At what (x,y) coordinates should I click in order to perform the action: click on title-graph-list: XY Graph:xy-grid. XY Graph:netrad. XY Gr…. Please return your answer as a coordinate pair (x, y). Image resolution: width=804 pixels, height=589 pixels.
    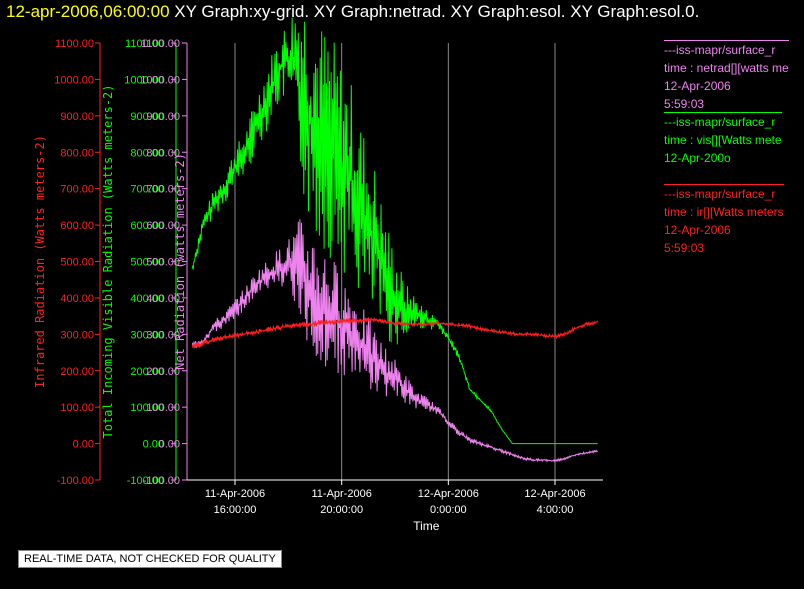
    Looking at the image, I should click on (437, 11).